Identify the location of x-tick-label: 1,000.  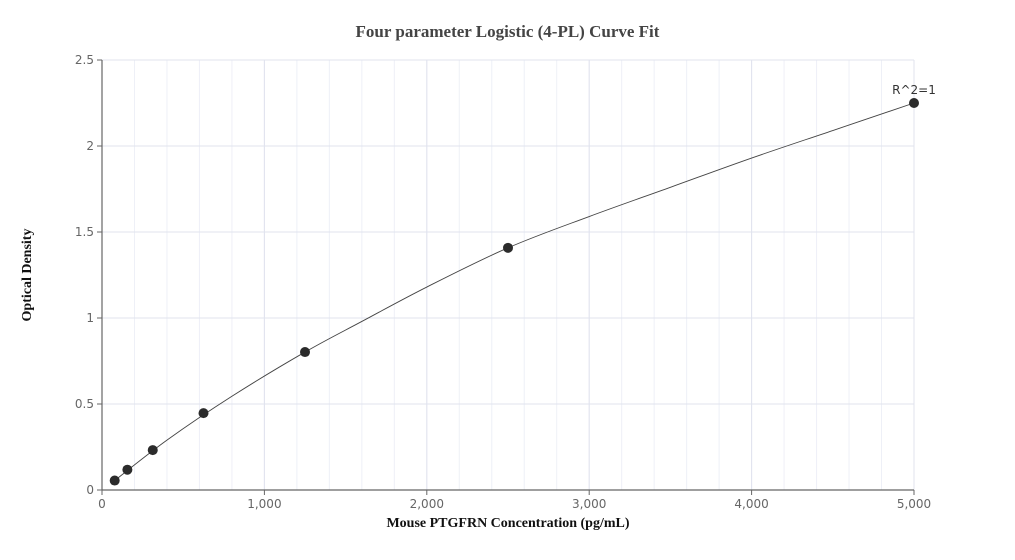
(264, 504).